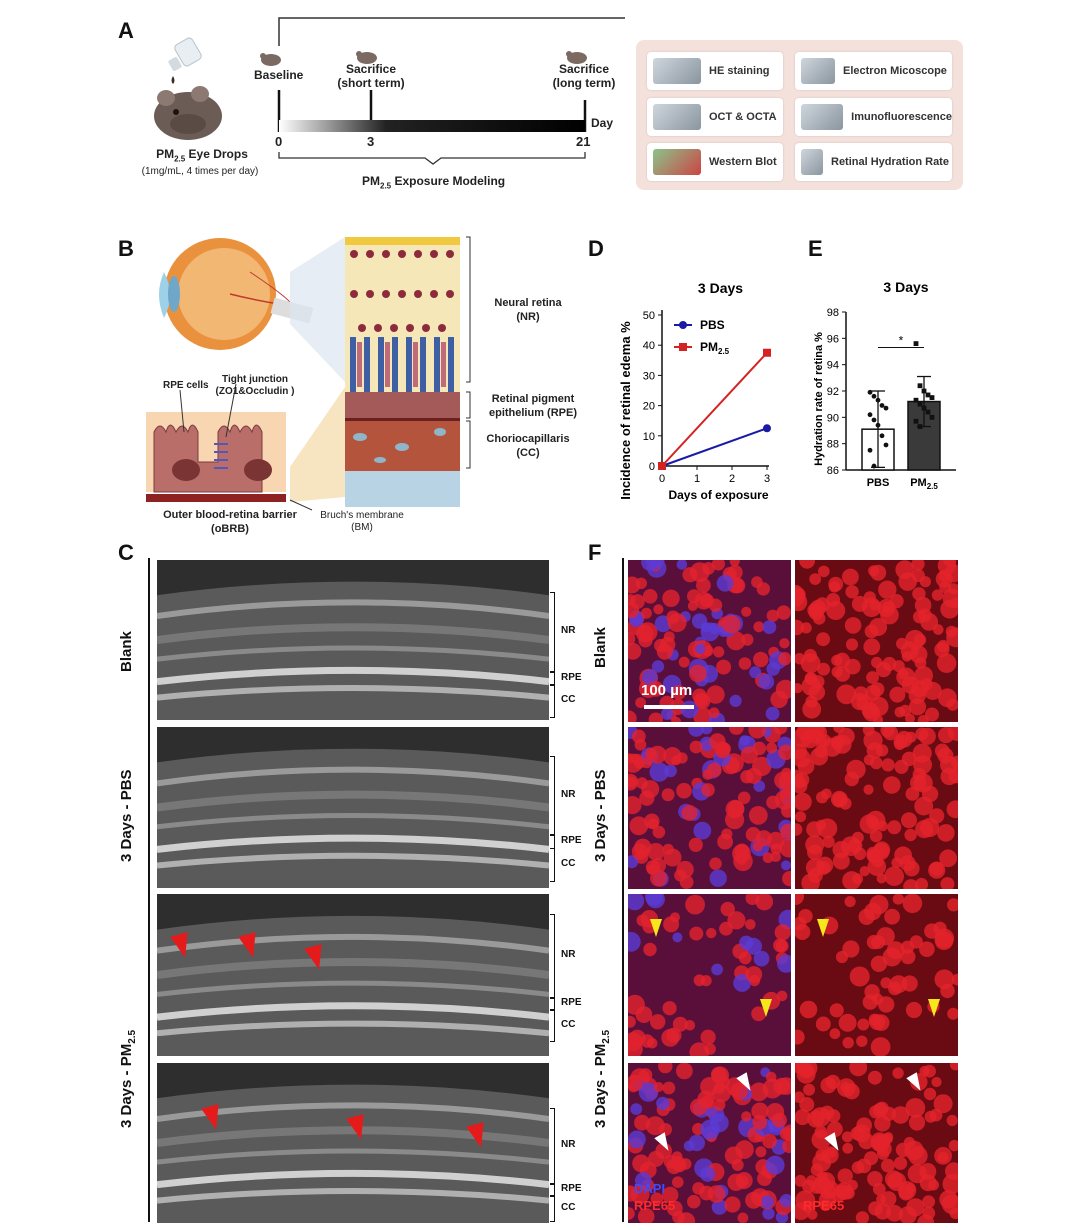 The image size is (1077, 1230). I want to click on fluorescence-image-3days-pm25-b-merge, so click(709, 1143).